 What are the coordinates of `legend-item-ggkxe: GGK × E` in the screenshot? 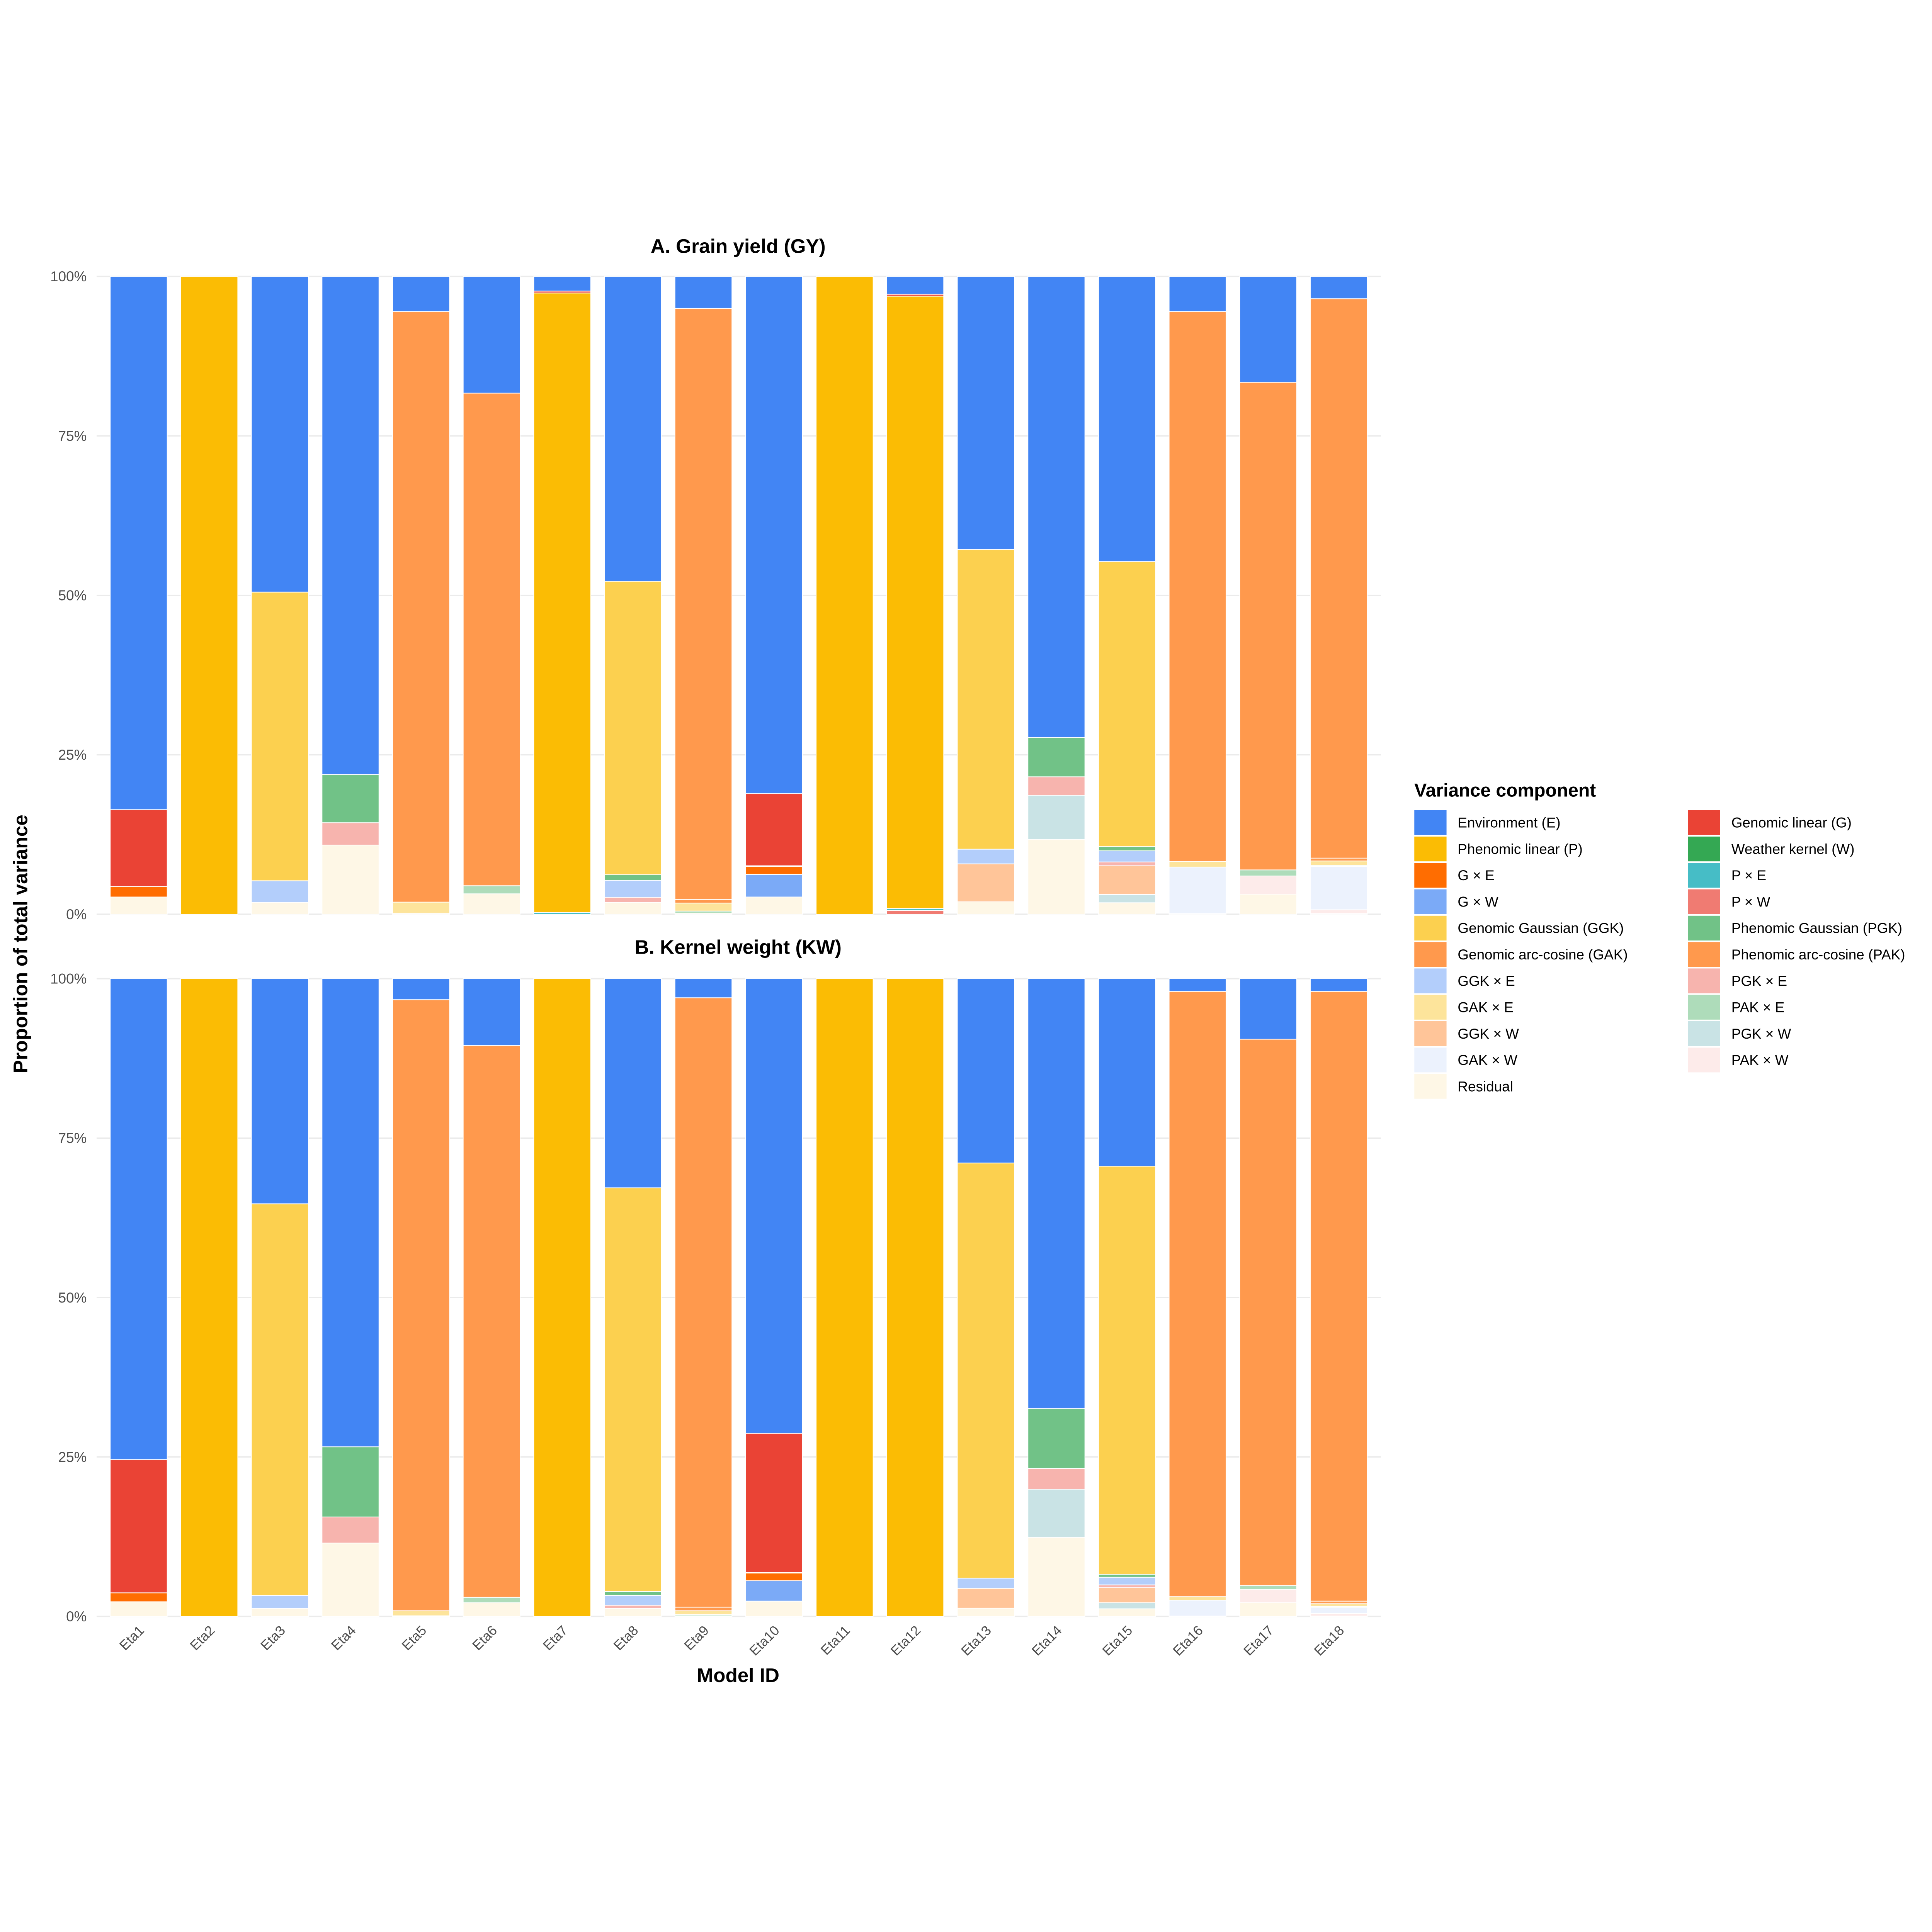 It's located at (1464, 981).